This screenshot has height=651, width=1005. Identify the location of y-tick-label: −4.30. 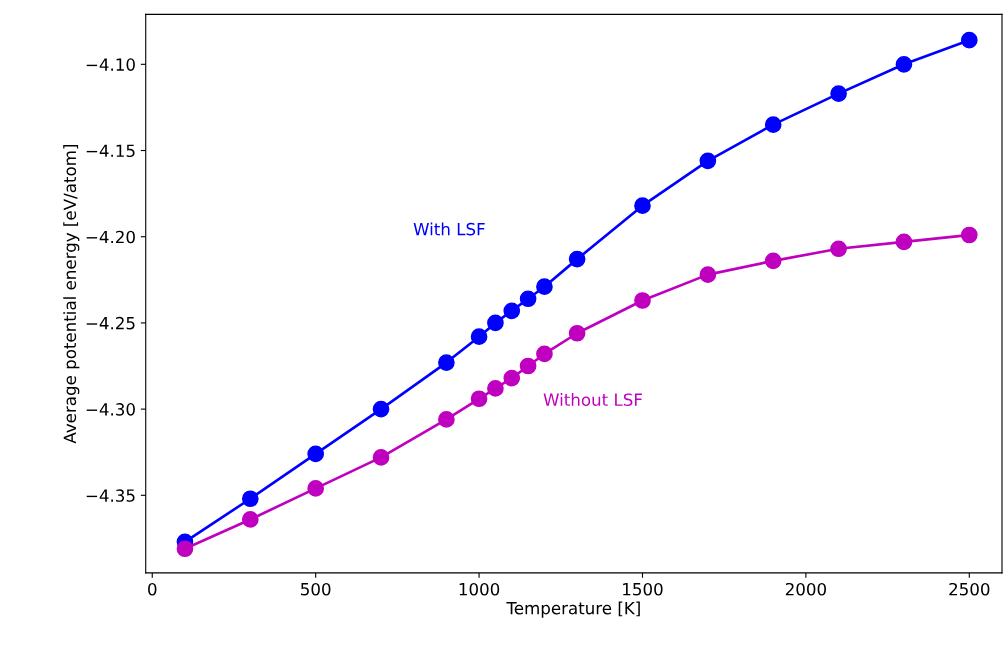
(110, 409).